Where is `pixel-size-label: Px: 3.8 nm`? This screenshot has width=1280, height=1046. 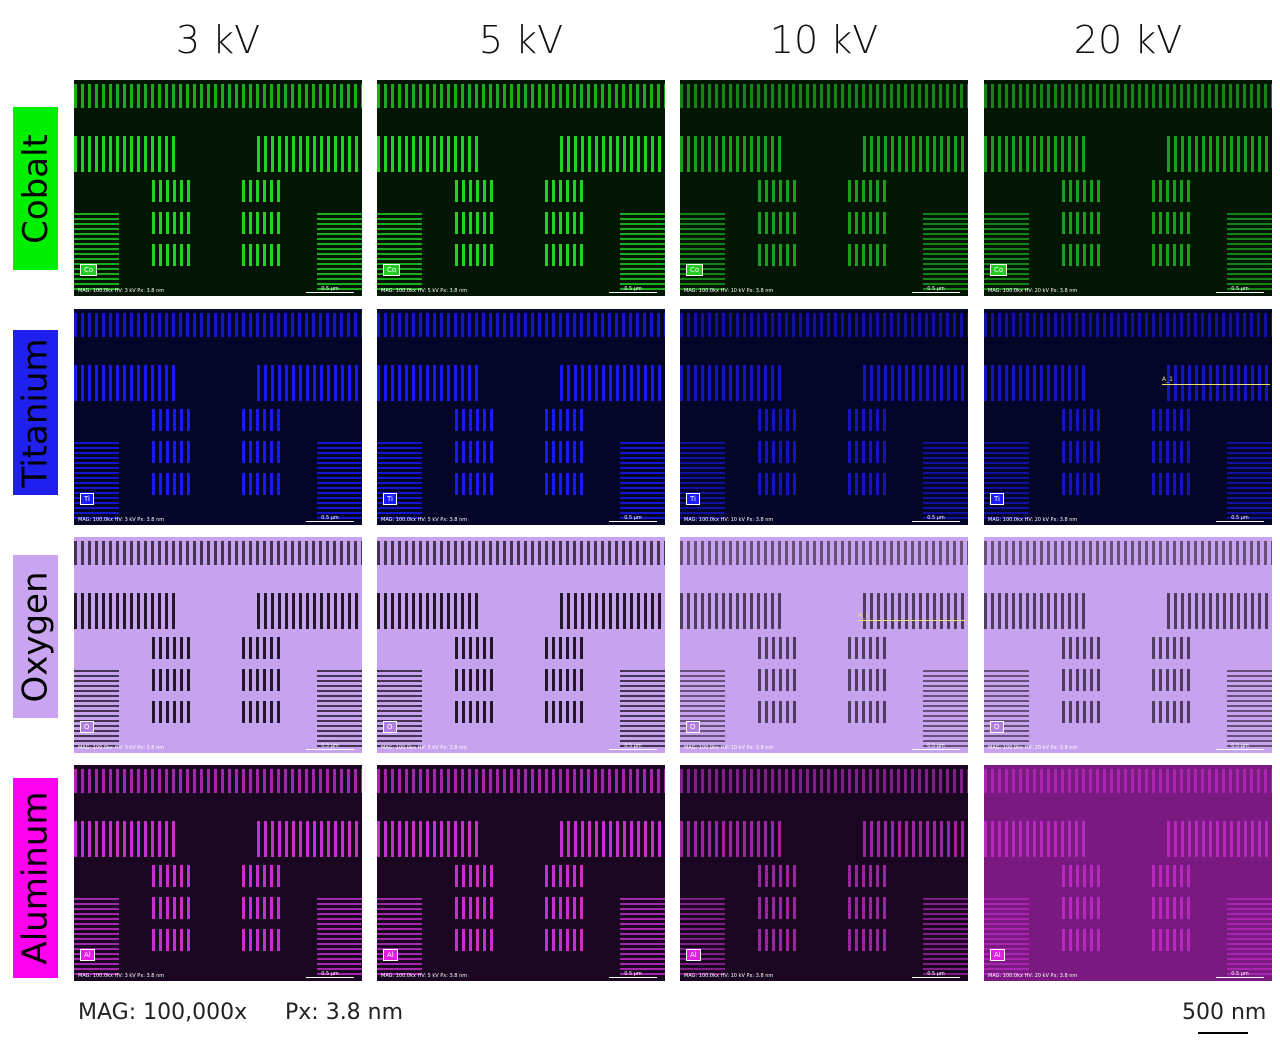 pixel-size-label: Px: 3.8 nm is located at coordinates (344, 1012).